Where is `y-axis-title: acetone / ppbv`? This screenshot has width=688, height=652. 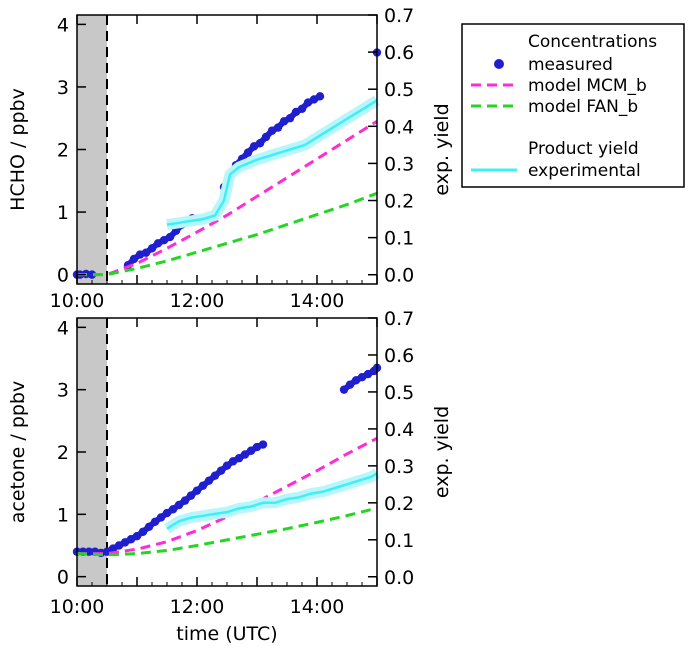 y-axis-title: acetone / ppbv is located at coordinates (18, 452).